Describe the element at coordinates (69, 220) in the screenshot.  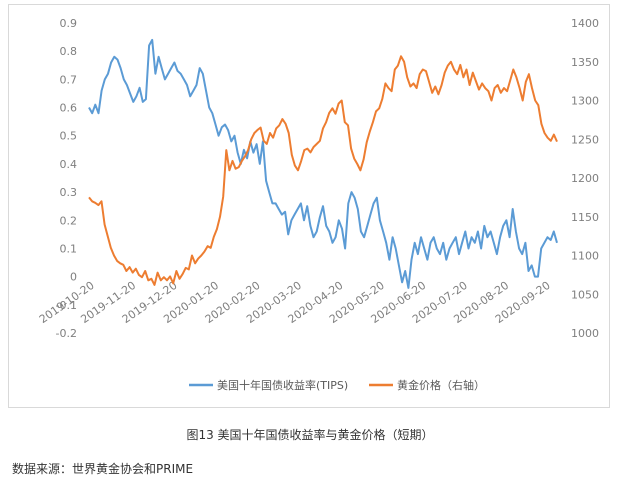
I see `left-tick-label: 0.2` at that location.